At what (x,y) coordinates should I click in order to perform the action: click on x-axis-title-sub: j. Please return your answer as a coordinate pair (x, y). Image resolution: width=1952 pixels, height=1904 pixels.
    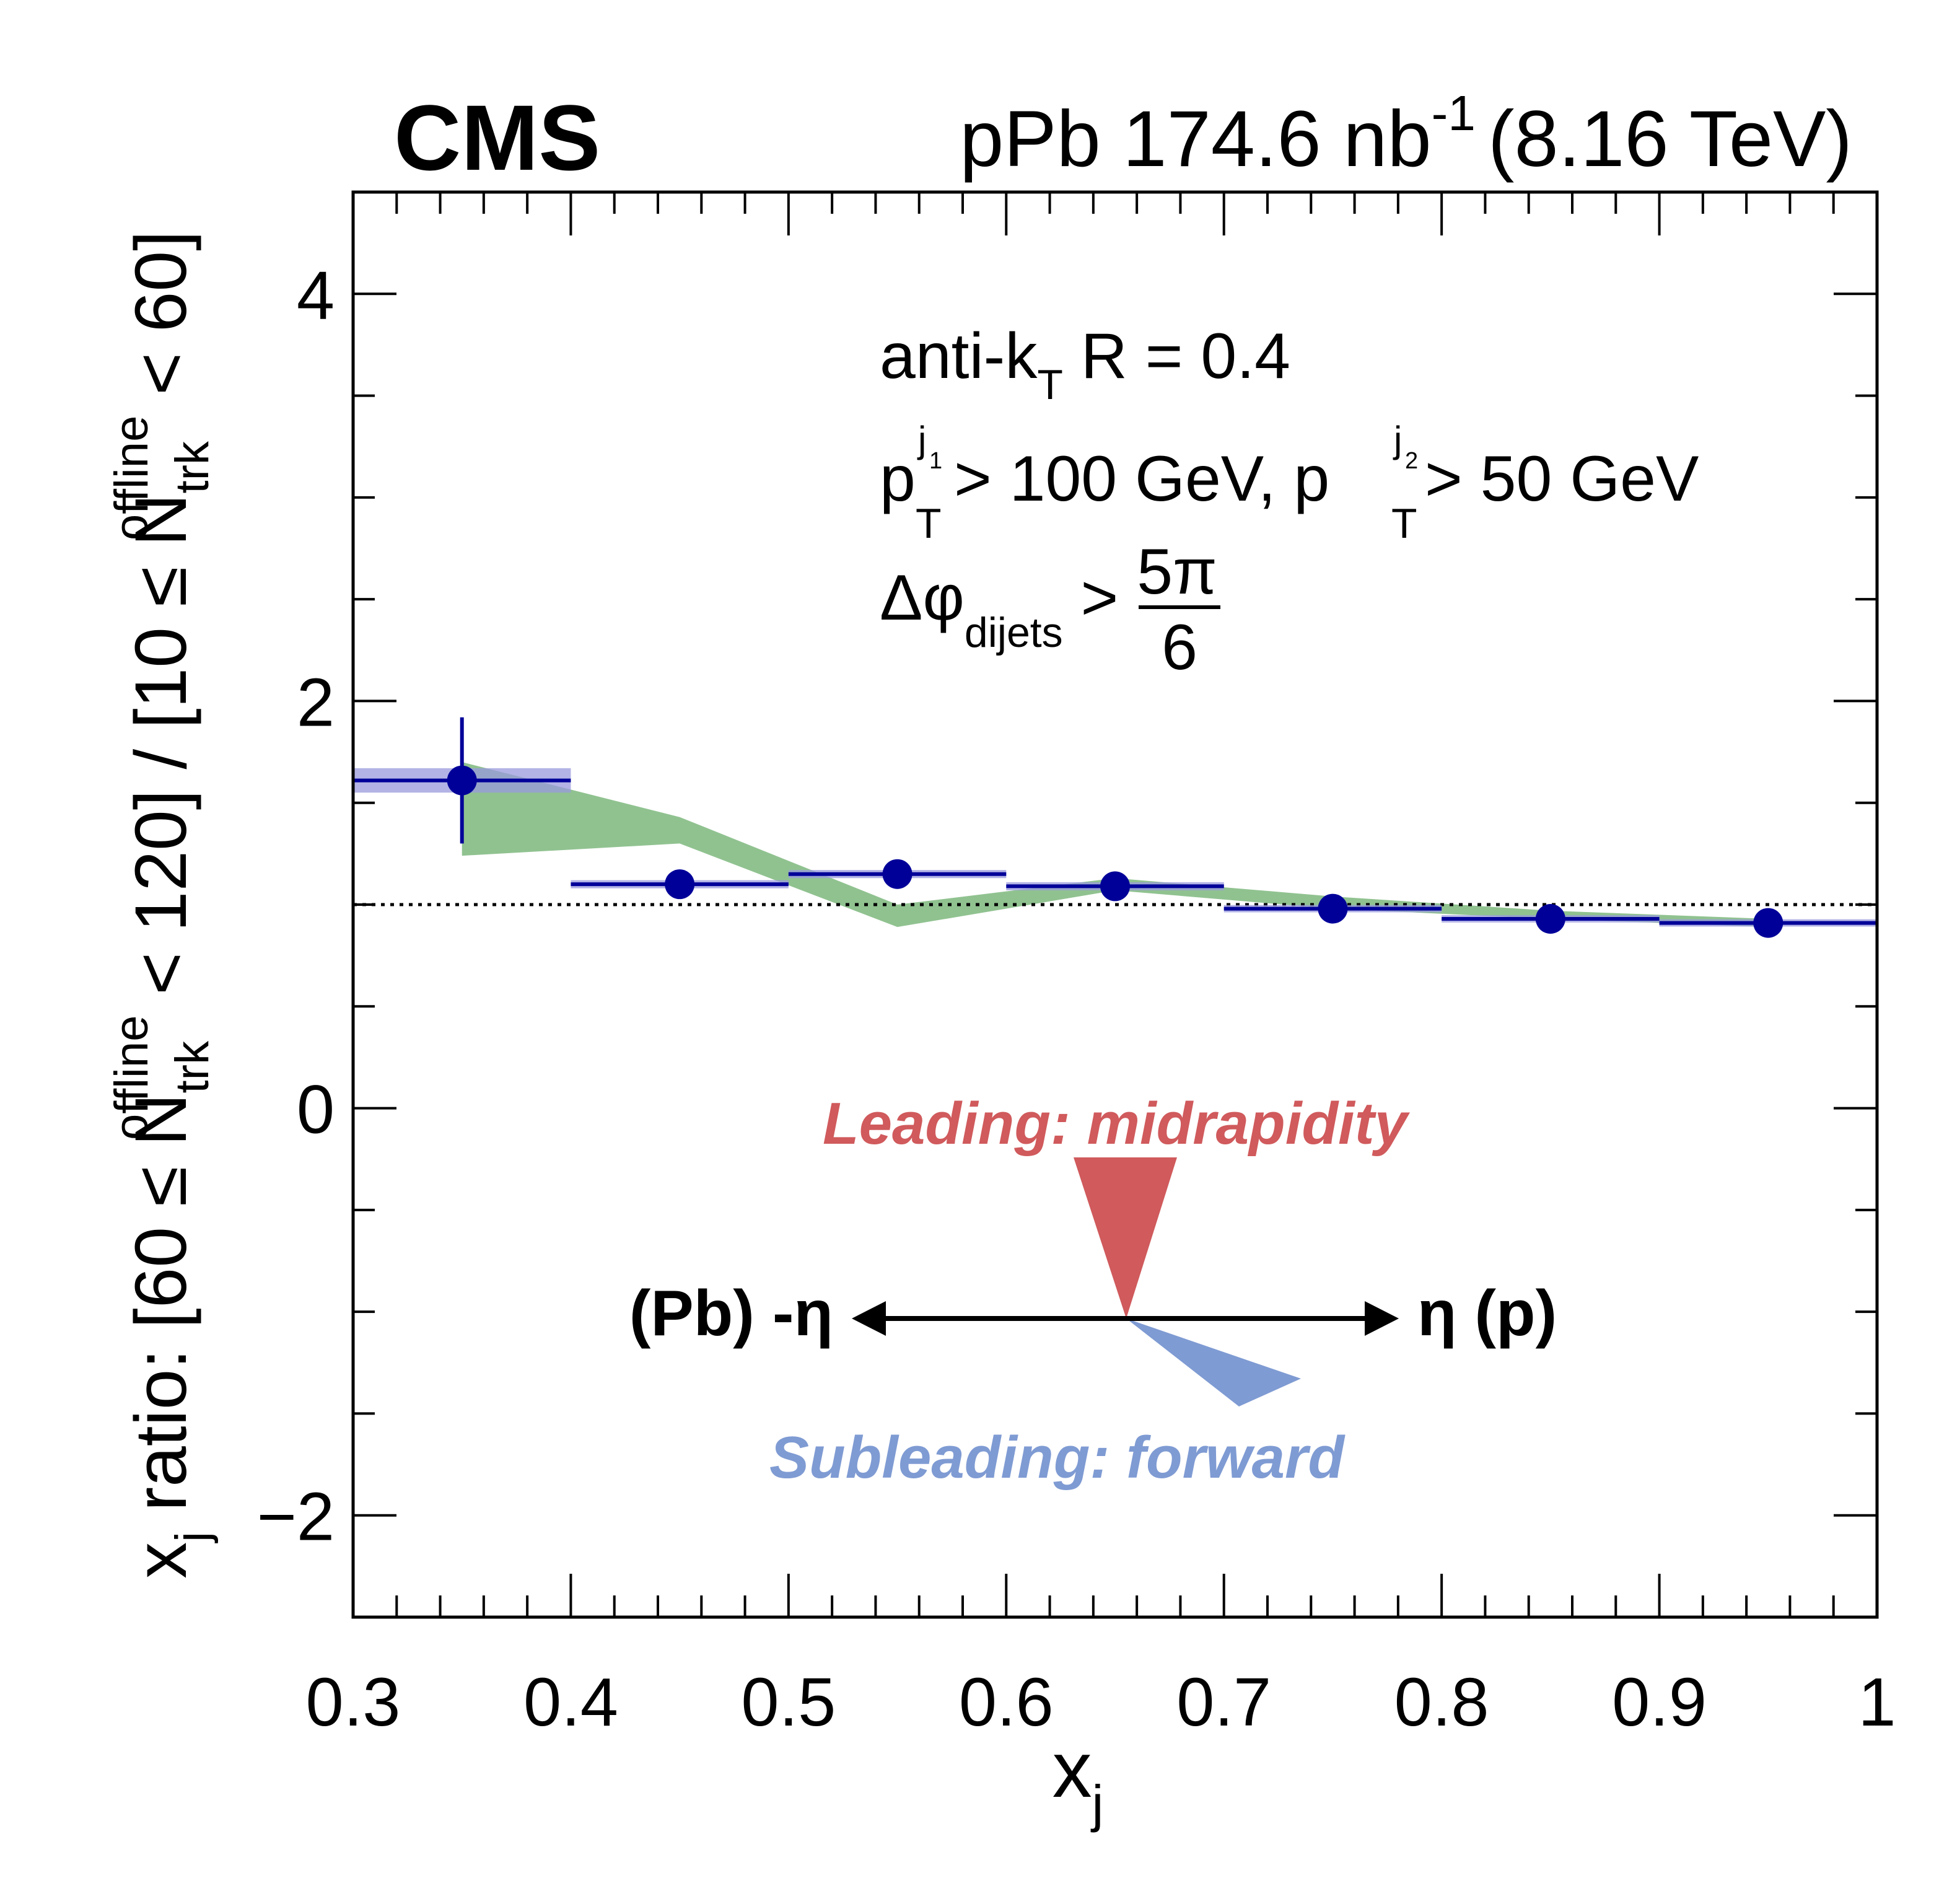
    Looking at the image, I should click on (1097, 1804).